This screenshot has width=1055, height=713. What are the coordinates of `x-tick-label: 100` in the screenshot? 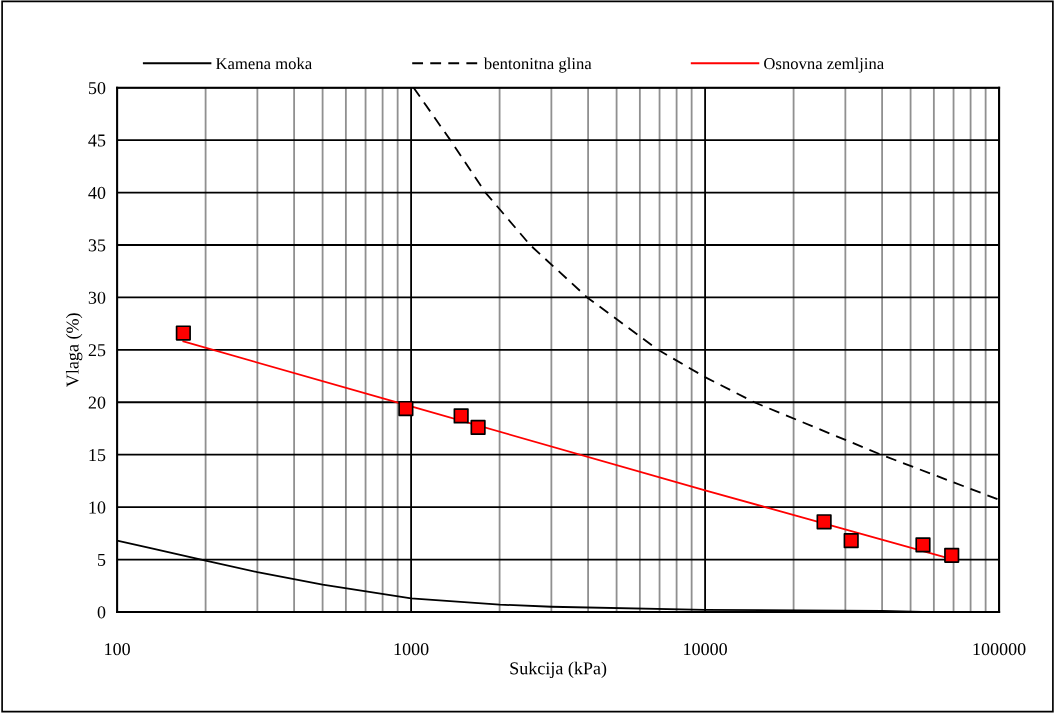 It's located at (117, 649).